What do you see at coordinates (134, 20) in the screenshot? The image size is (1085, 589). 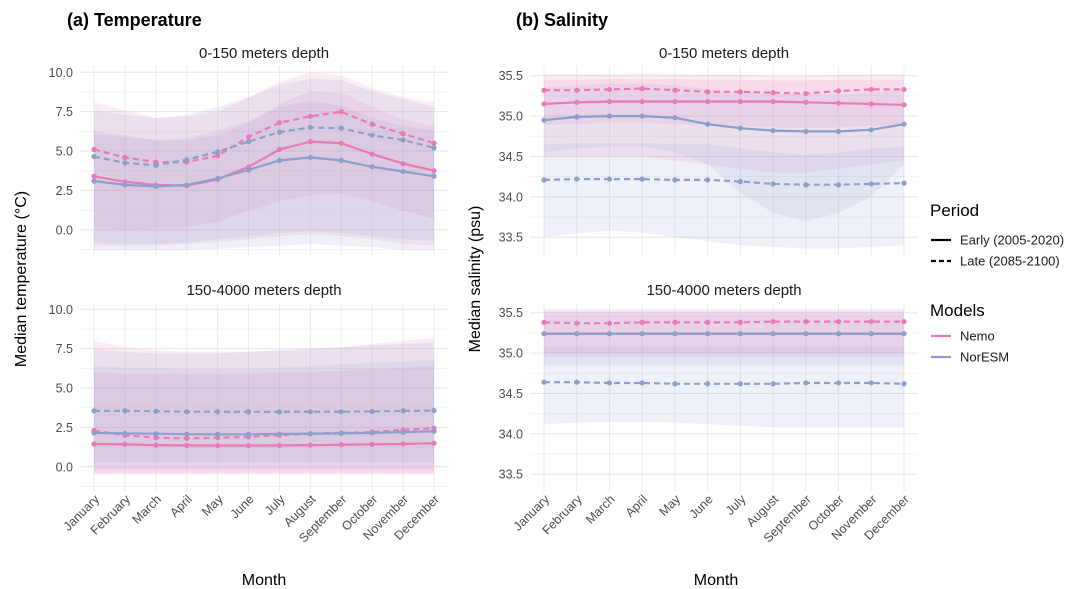 I see `panel-title: (a) Temperature` at bounding box center [134, 20].